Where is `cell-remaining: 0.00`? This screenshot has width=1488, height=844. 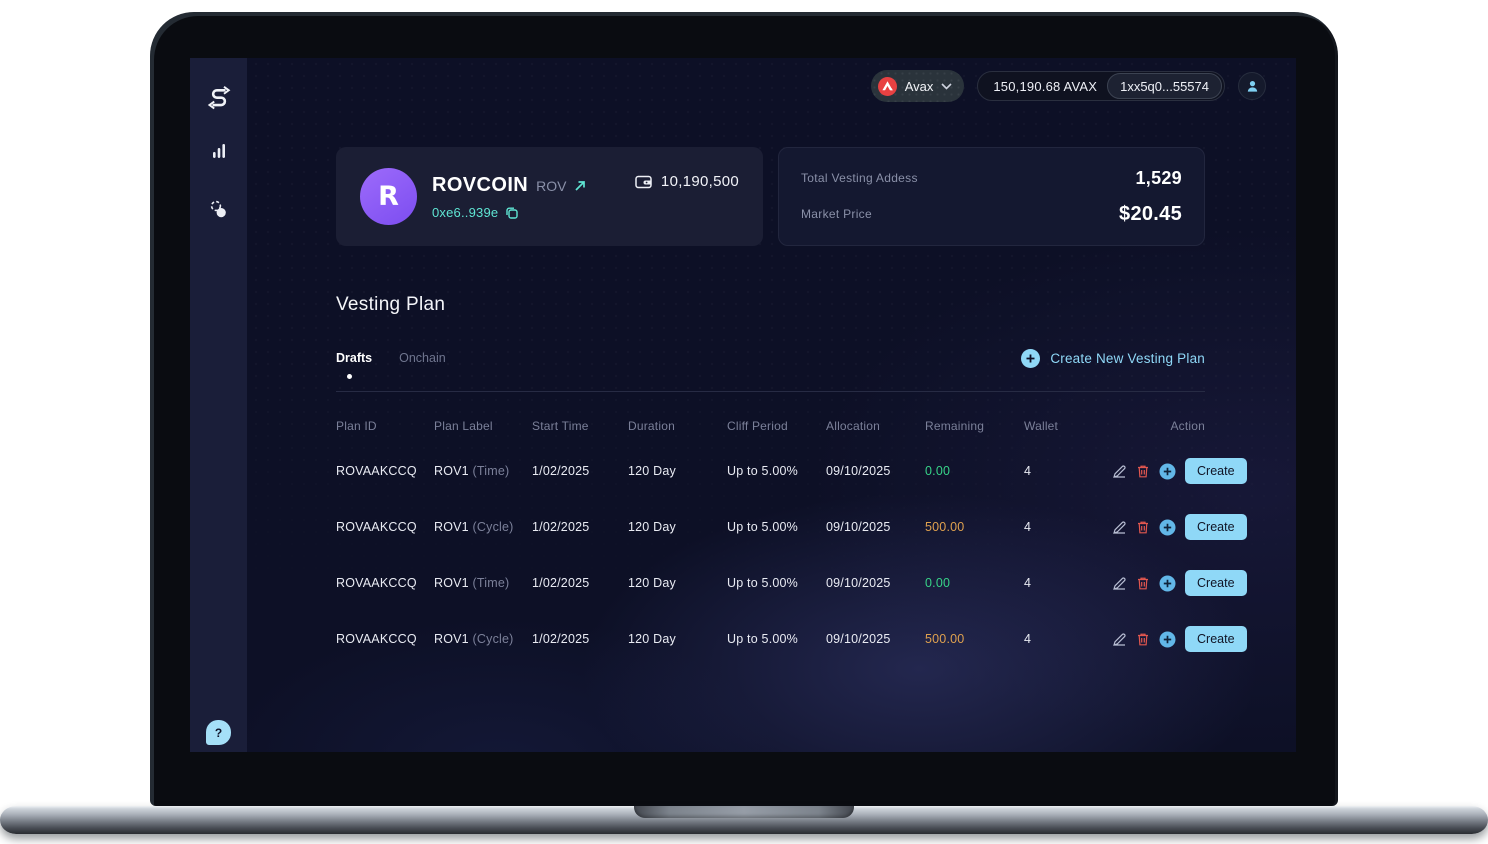
cell-remaining: 0.00 is located at coordinates (938, 471).